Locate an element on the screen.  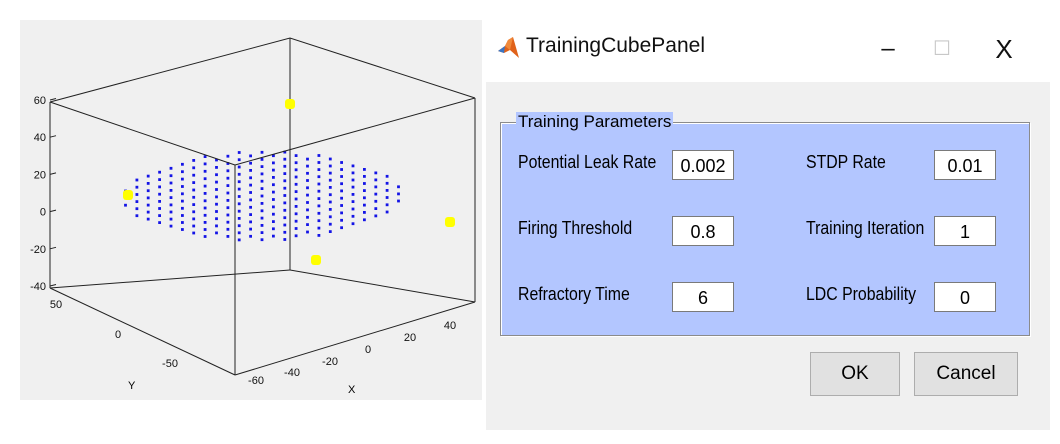
y-axis-label: Y is located at coordinates (132, 386).